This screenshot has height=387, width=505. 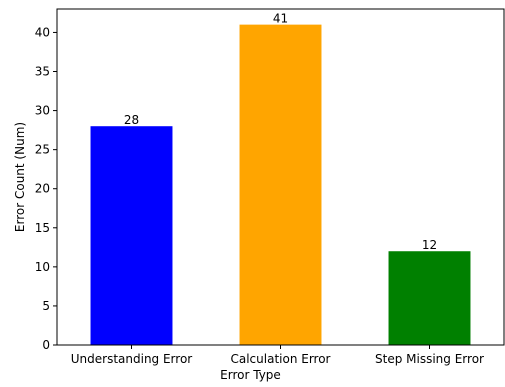 What do you see at coordinates (42, 72) in the screenshot?
I see `y-tick-label: 35` at bounding box center [42, 72].